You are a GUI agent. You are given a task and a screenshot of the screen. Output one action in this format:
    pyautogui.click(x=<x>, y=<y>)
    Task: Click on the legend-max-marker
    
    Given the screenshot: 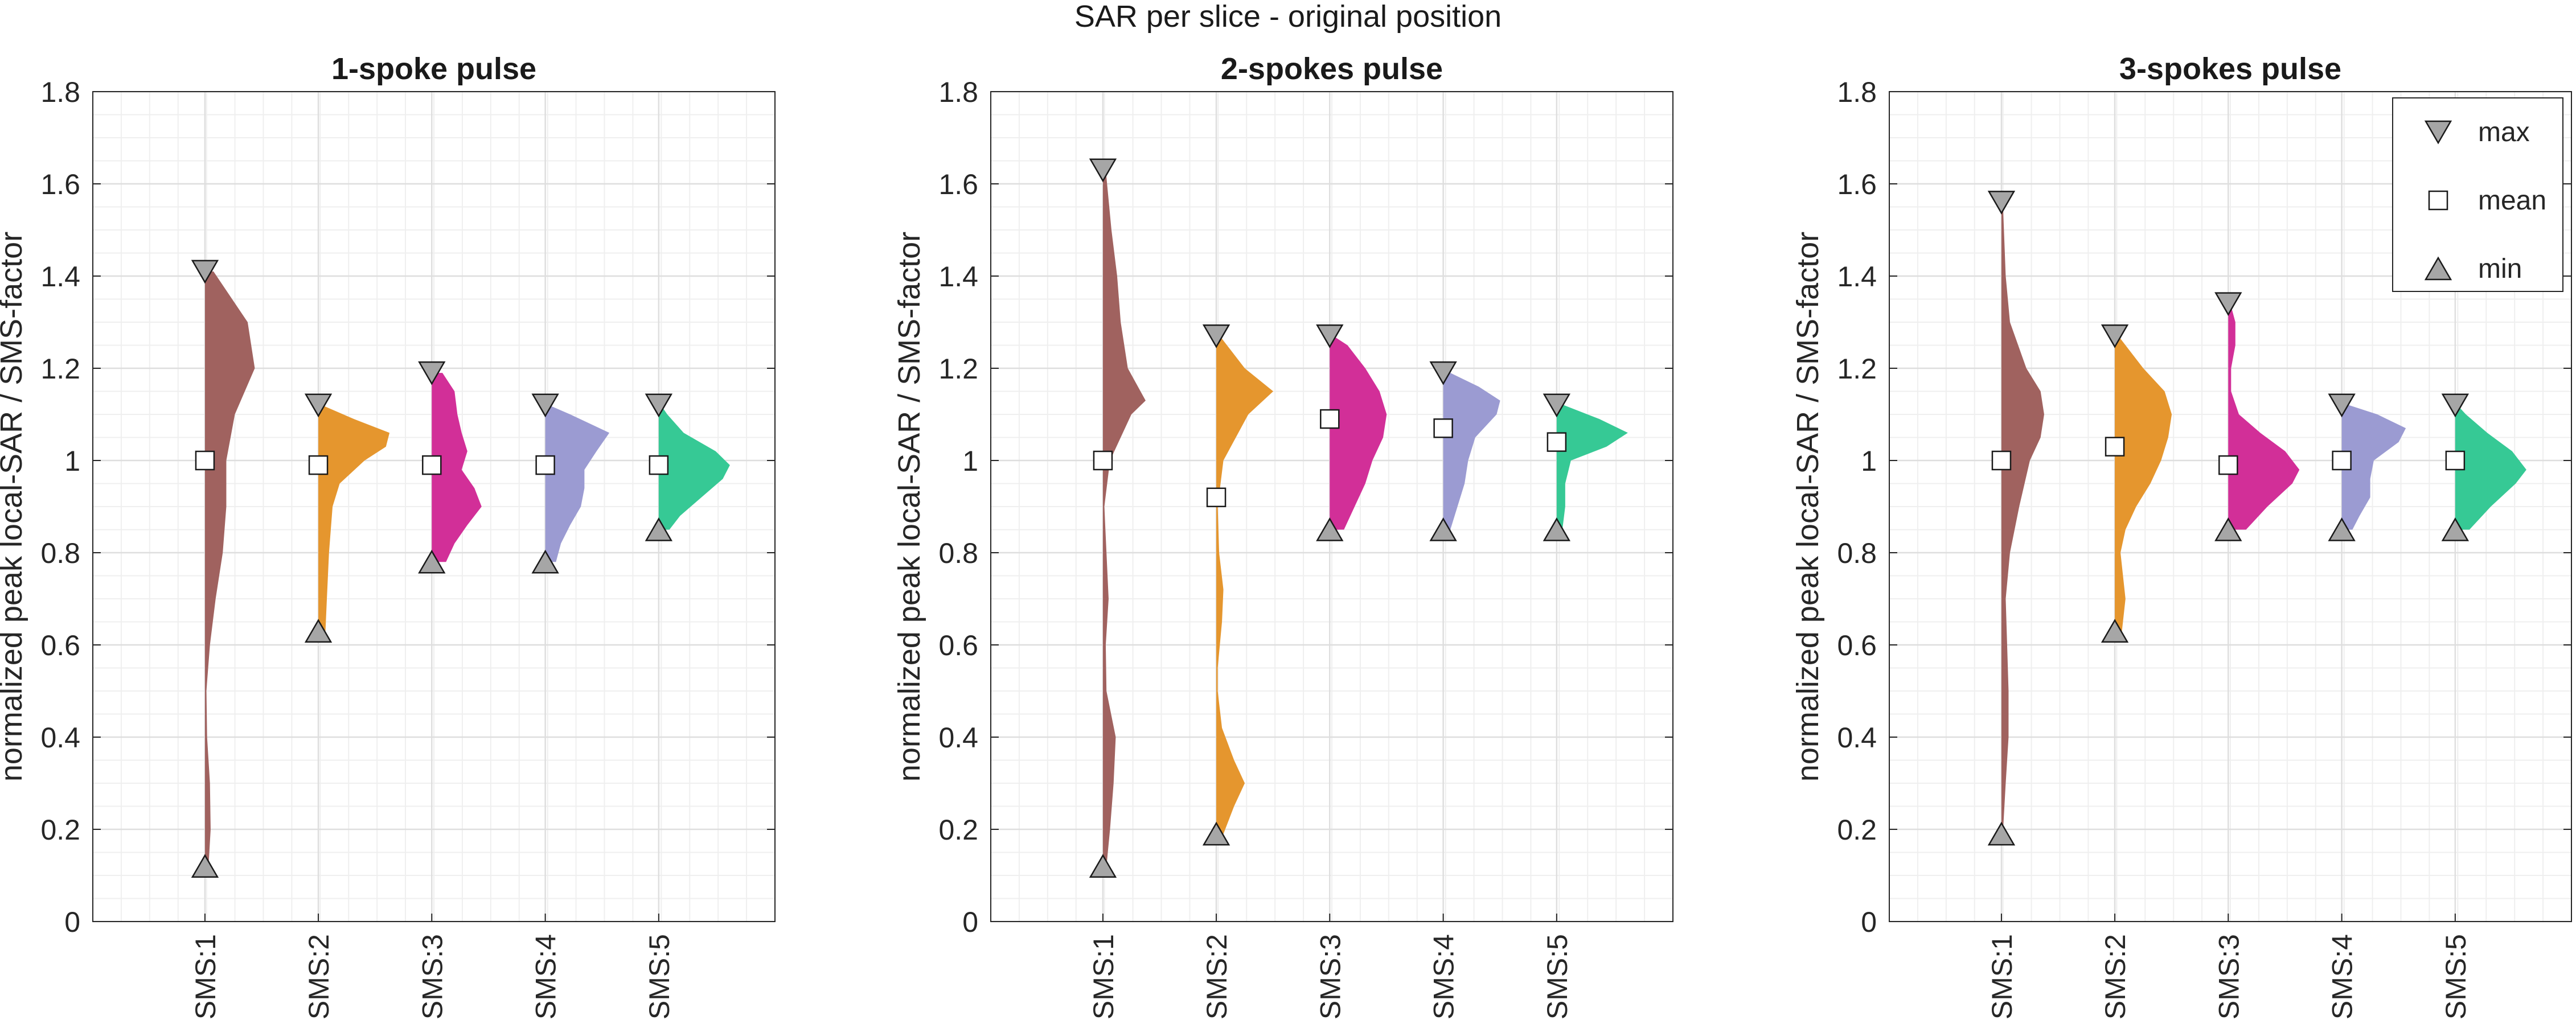 What is the action you would take?
    pyautogui.click(x=2438, y=132)
    